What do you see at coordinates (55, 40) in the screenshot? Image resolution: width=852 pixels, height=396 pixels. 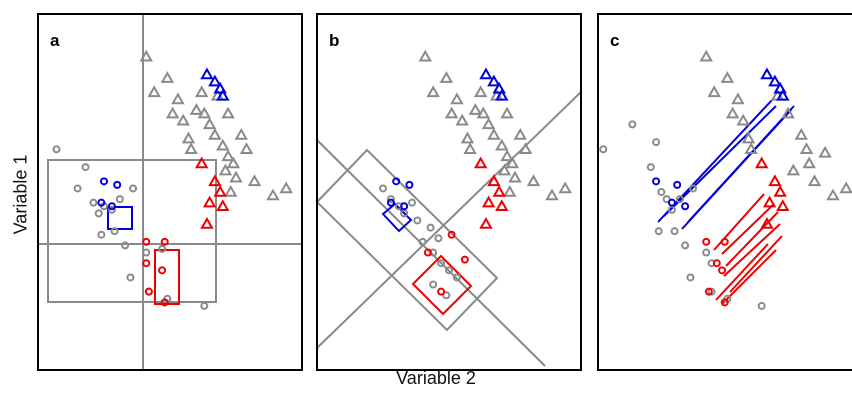 I see `panel-a-label: a` at bounding box center [55, 40].